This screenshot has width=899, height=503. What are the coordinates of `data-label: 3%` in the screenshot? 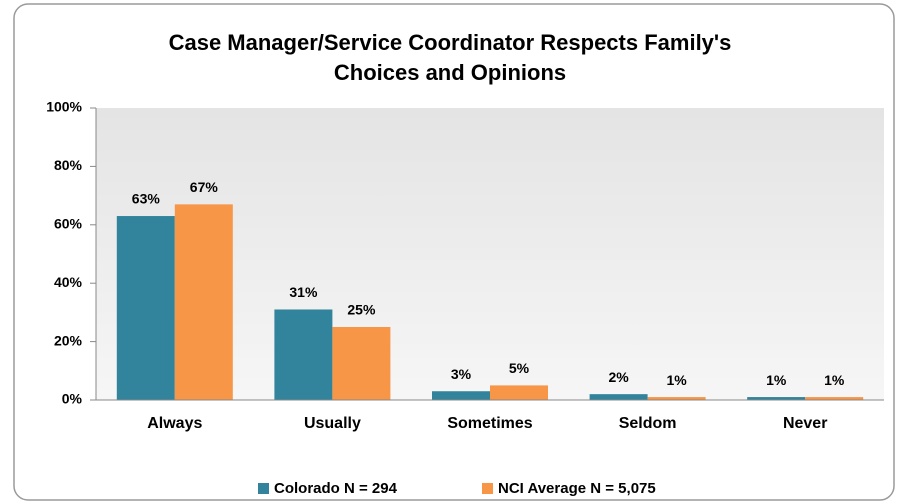 It's located at (461, 374).